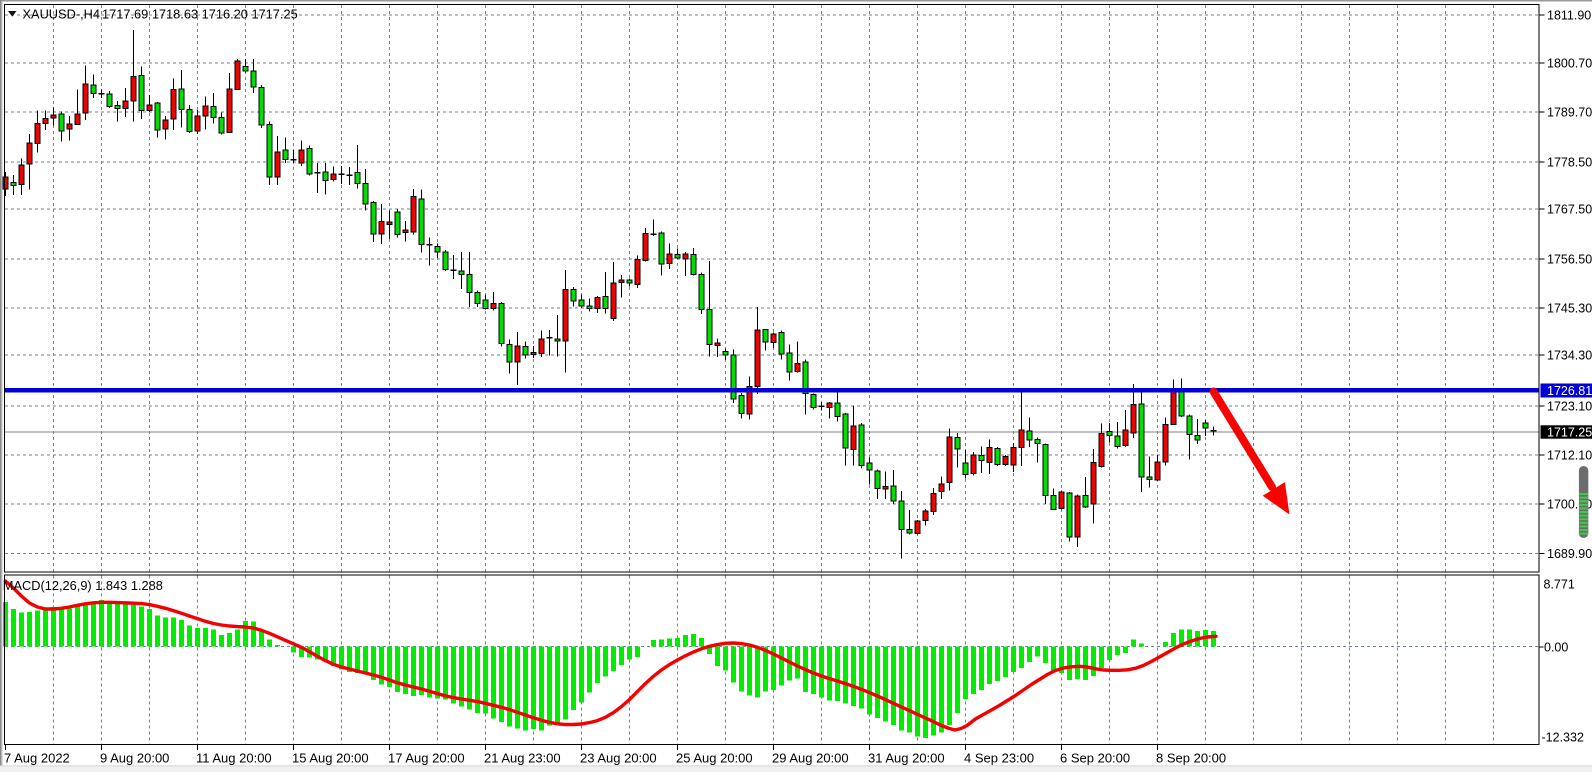 The width and height of the screenshot is (1592, 777). Describe the element at coordinates (1569, 356) in the screenshot. I see `svg-text: 1734.30` at that location.